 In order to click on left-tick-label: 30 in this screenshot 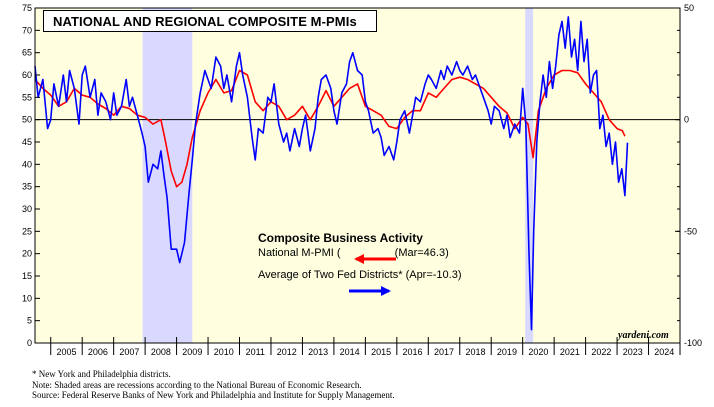, I will do `click(27, 209)`.